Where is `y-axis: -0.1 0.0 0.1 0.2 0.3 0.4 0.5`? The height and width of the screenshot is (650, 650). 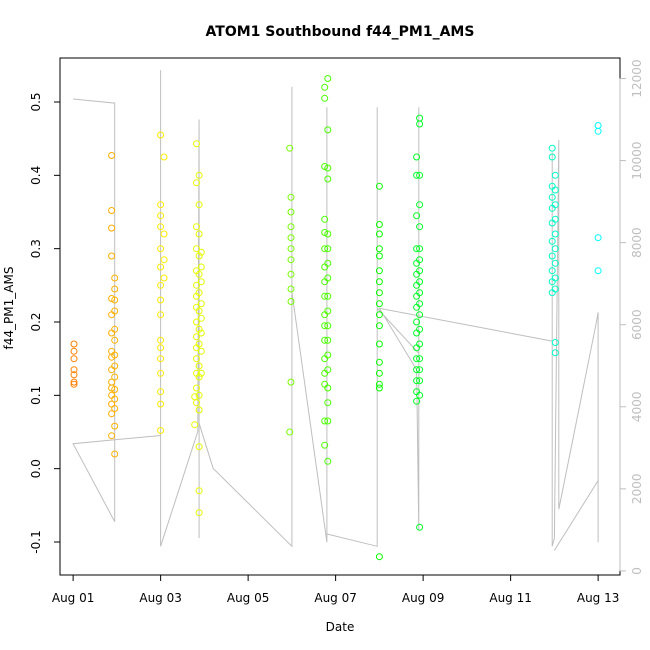
y-axis: -0.1 0.0 0.1 0.2 0.3 0.4 0.5 is located at coordinates (44, 323).